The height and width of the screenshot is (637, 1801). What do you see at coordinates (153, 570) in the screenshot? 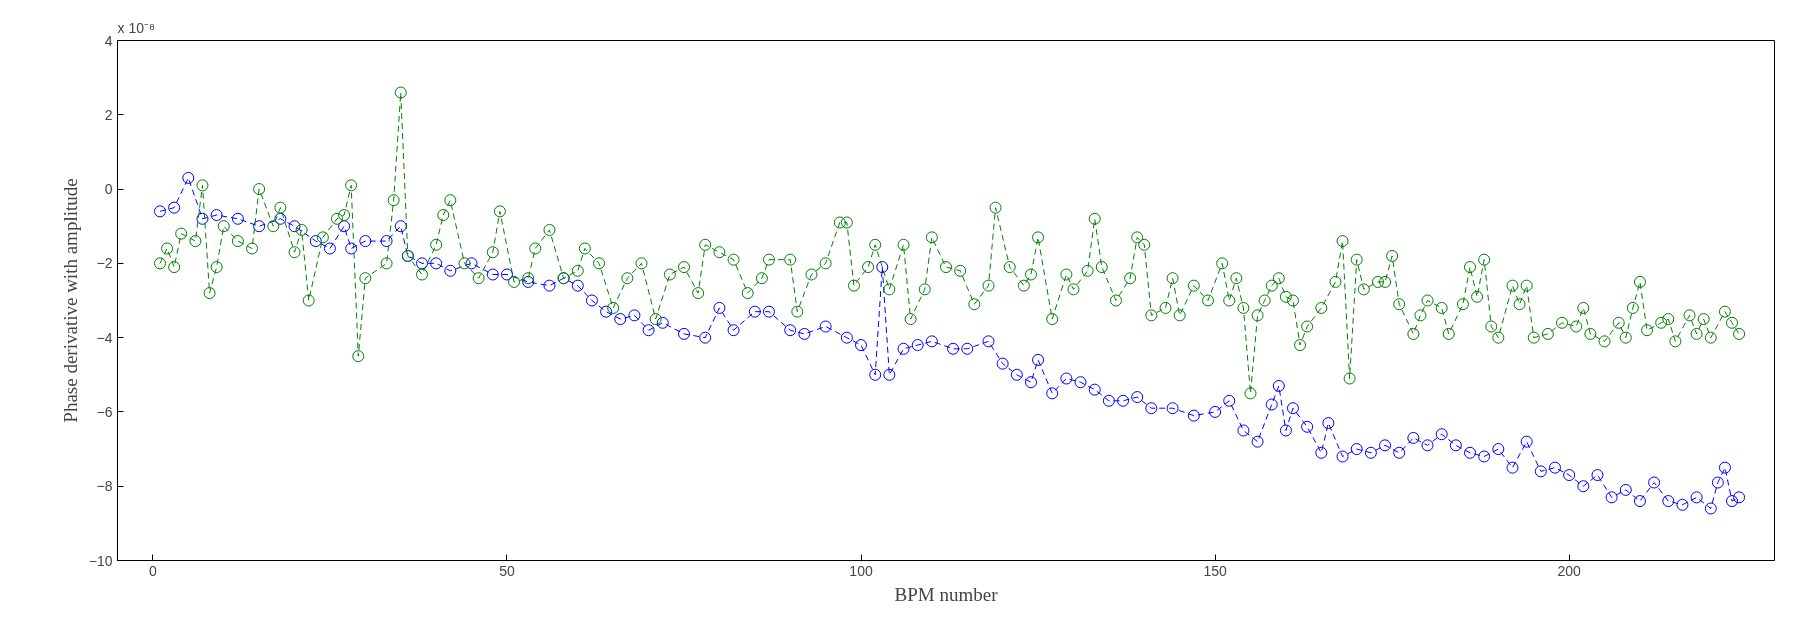
I see `x-tick-label: 0` at bounding box center [153, 570].